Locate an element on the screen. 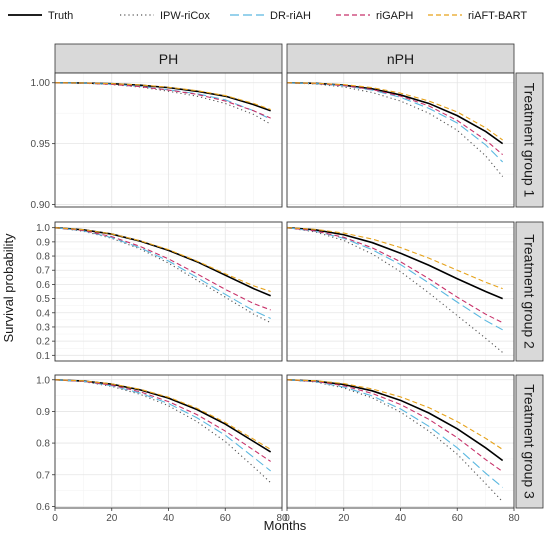 This screenshot has width=550, height=538. panel: 0 20 40 60 80 is located at coordinates (402, 449).